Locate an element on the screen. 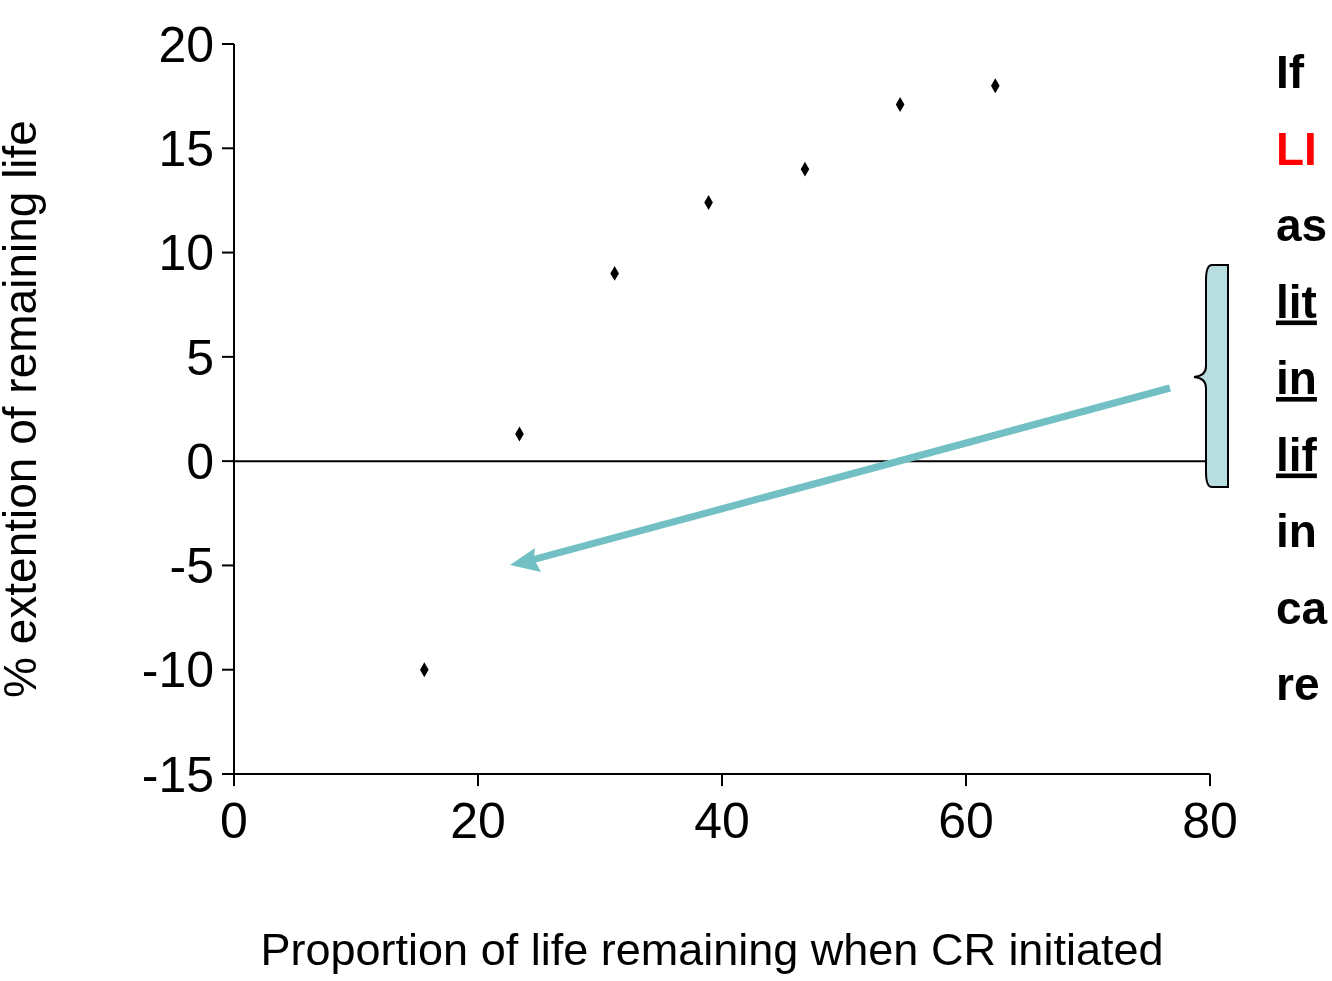  x-tick-label: 40 is located at coordinates (722, 820).